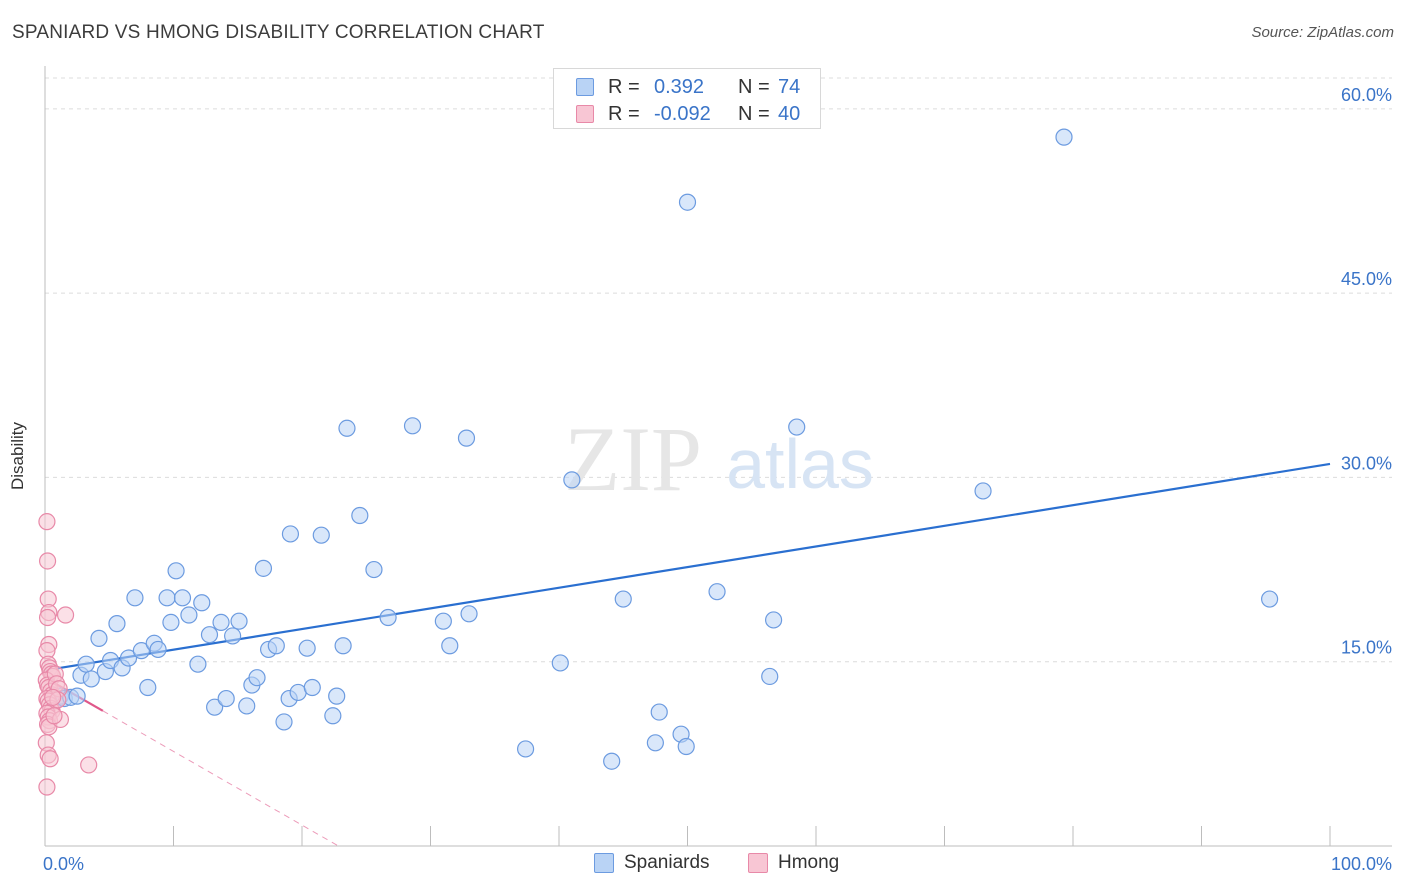 The height and width of the screenshot is (892, 1406). What do you see at coordinates (682, 113) in the screenshot?
I see `legend-r-value: -0.092` at bounding box center [682, 113].